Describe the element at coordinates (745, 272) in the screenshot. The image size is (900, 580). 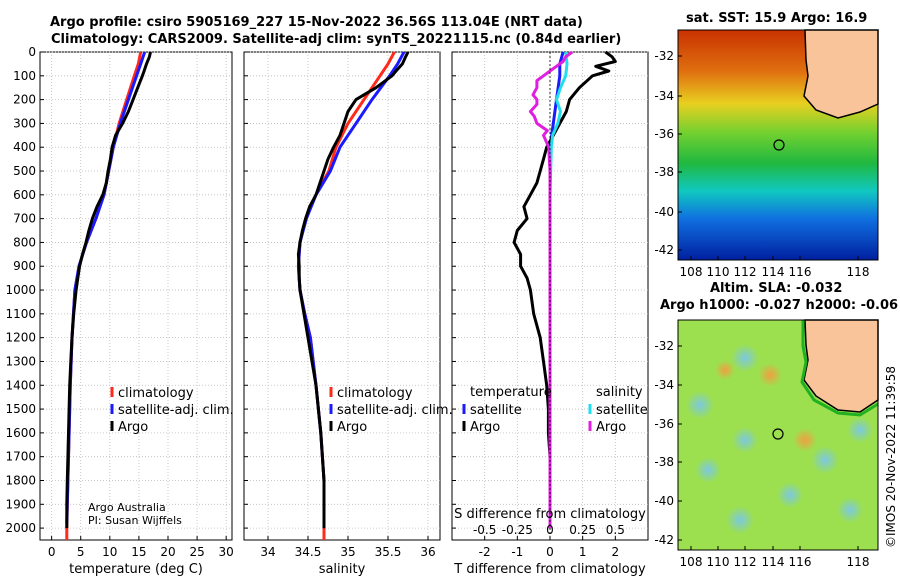
I see `sst-lon-tick: 112` at that location.